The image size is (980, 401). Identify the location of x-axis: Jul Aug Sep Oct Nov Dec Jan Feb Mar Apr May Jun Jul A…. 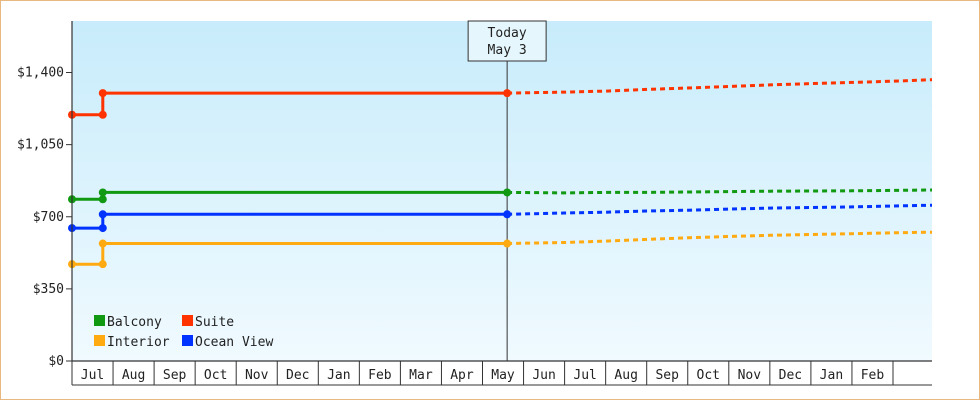
(501, 373).